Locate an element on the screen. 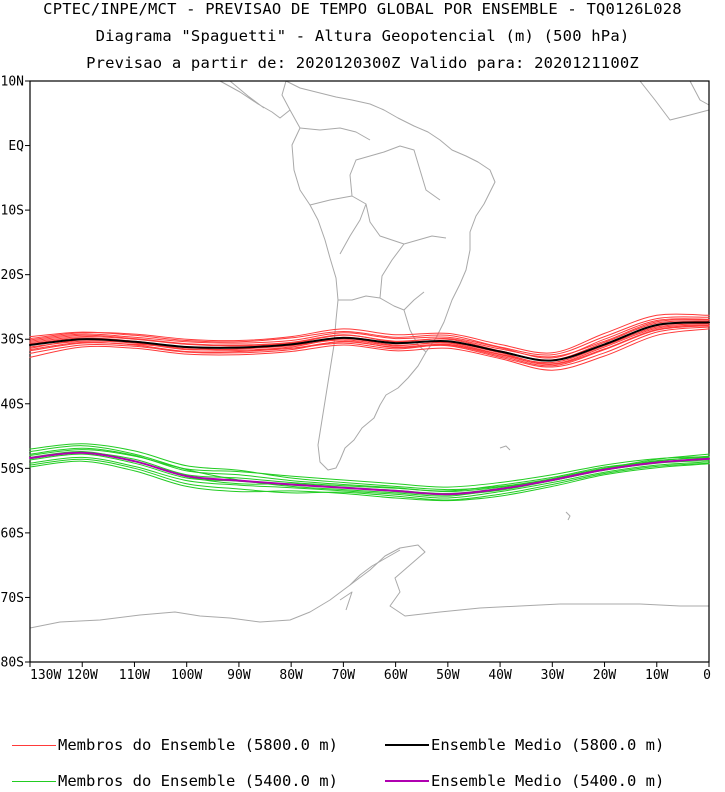  x-tick-label: 20W is located at coordinates (605, 675).